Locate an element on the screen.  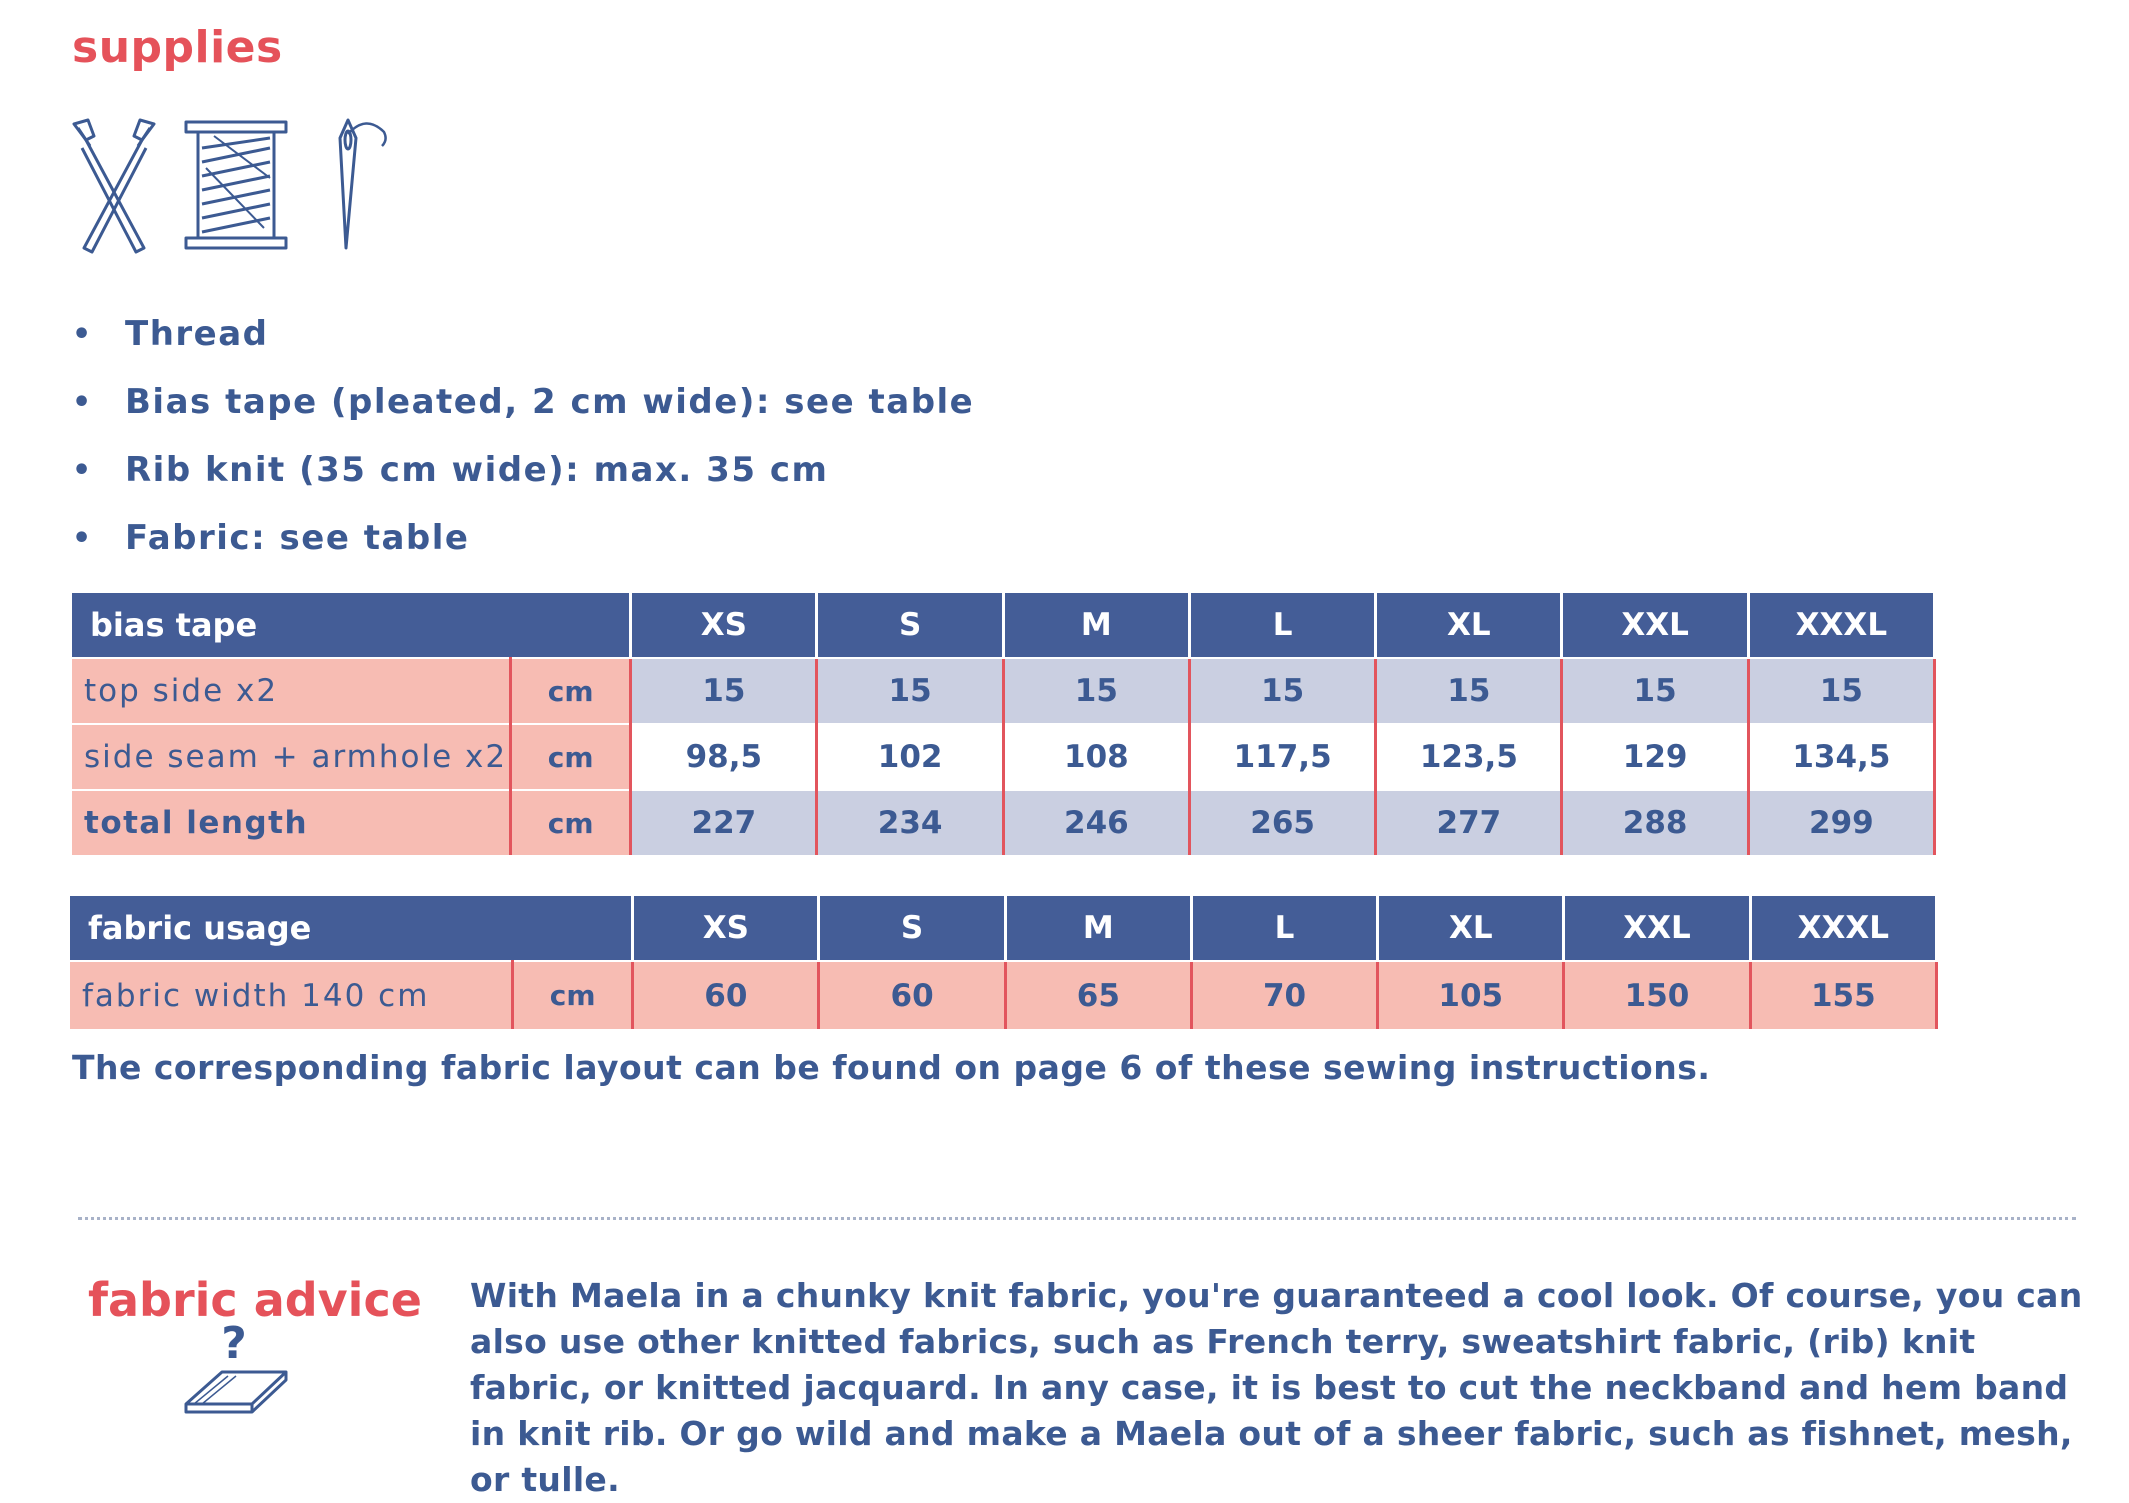
table-cell: 102 is located at coordinates (910, 756).